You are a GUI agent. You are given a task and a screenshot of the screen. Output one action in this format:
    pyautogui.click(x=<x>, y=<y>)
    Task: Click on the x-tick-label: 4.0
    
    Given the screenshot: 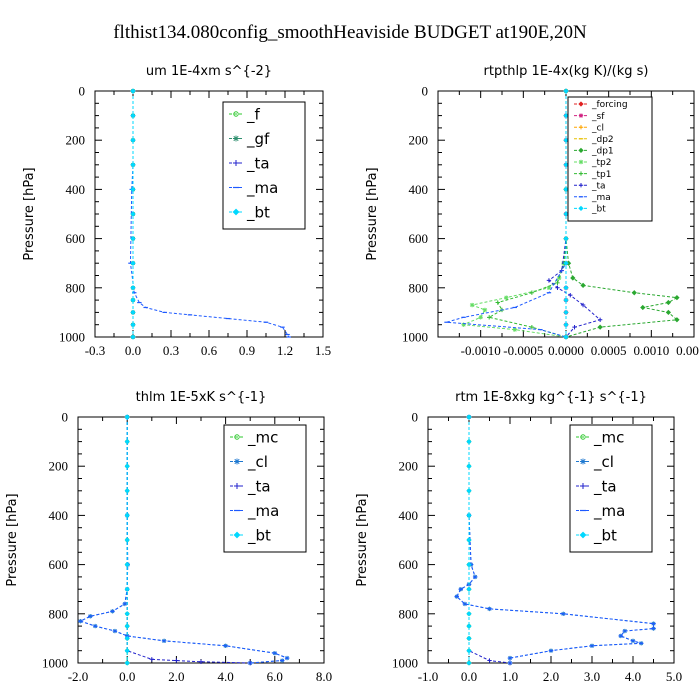 What is the action you would take?
    pyautogui.click(x=225, y=676)
    